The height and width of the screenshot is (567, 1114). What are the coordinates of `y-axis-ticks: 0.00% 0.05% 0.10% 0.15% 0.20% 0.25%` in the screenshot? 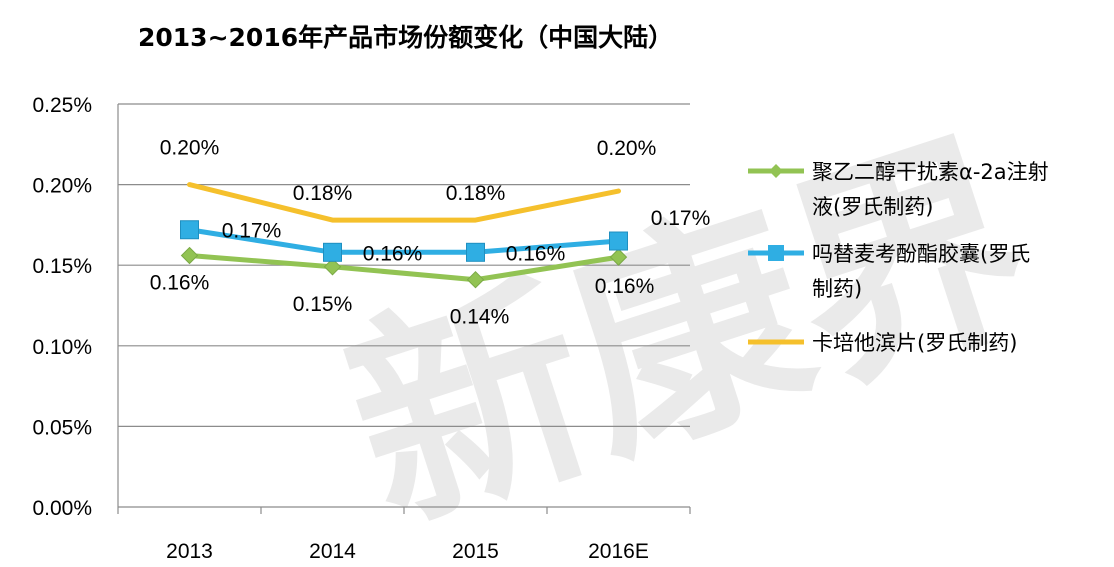 It's located at (62, 307).